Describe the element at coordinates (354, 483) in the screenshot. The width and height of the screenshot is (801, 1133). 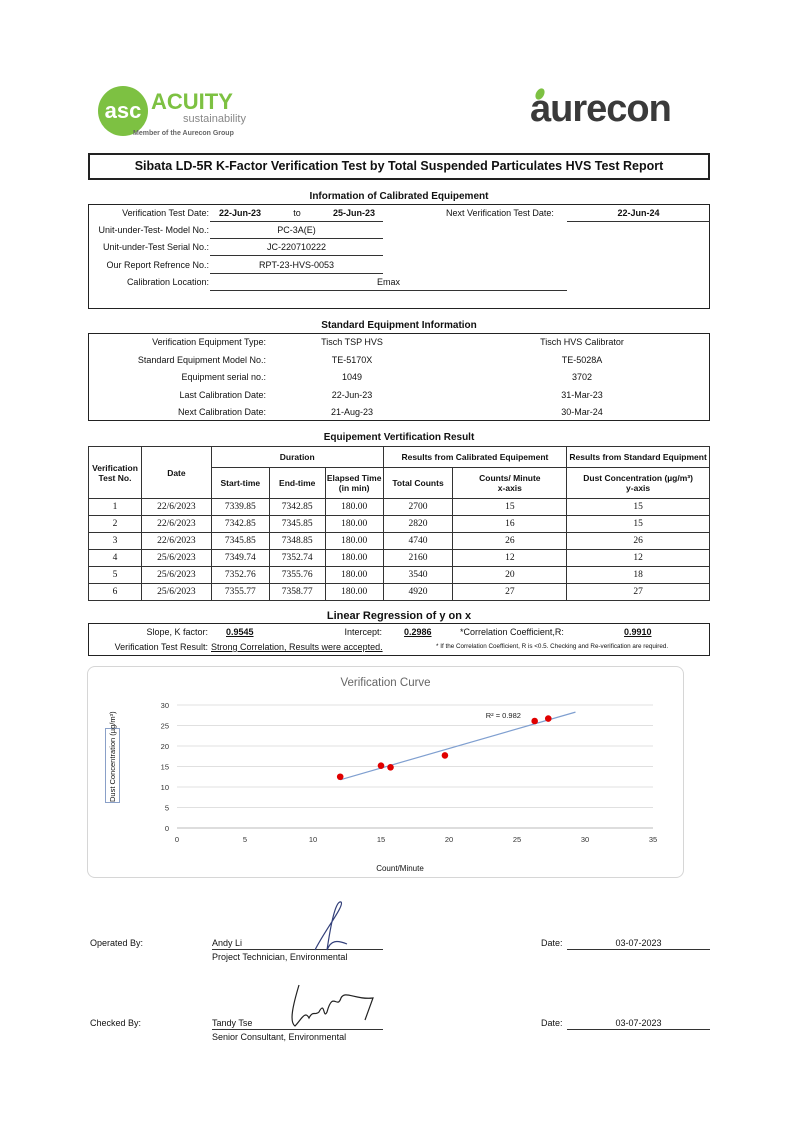
I see `header-elapsed: Elapsed Time (in min)` at that location.